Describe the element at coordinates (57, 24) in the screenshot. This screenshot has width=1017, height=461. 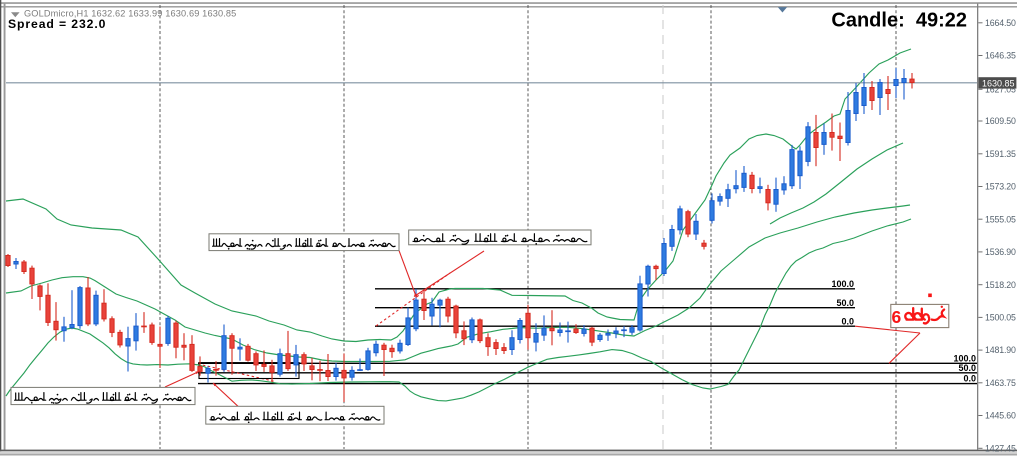
I see `svg-text: Spread = 232.0` at that location.